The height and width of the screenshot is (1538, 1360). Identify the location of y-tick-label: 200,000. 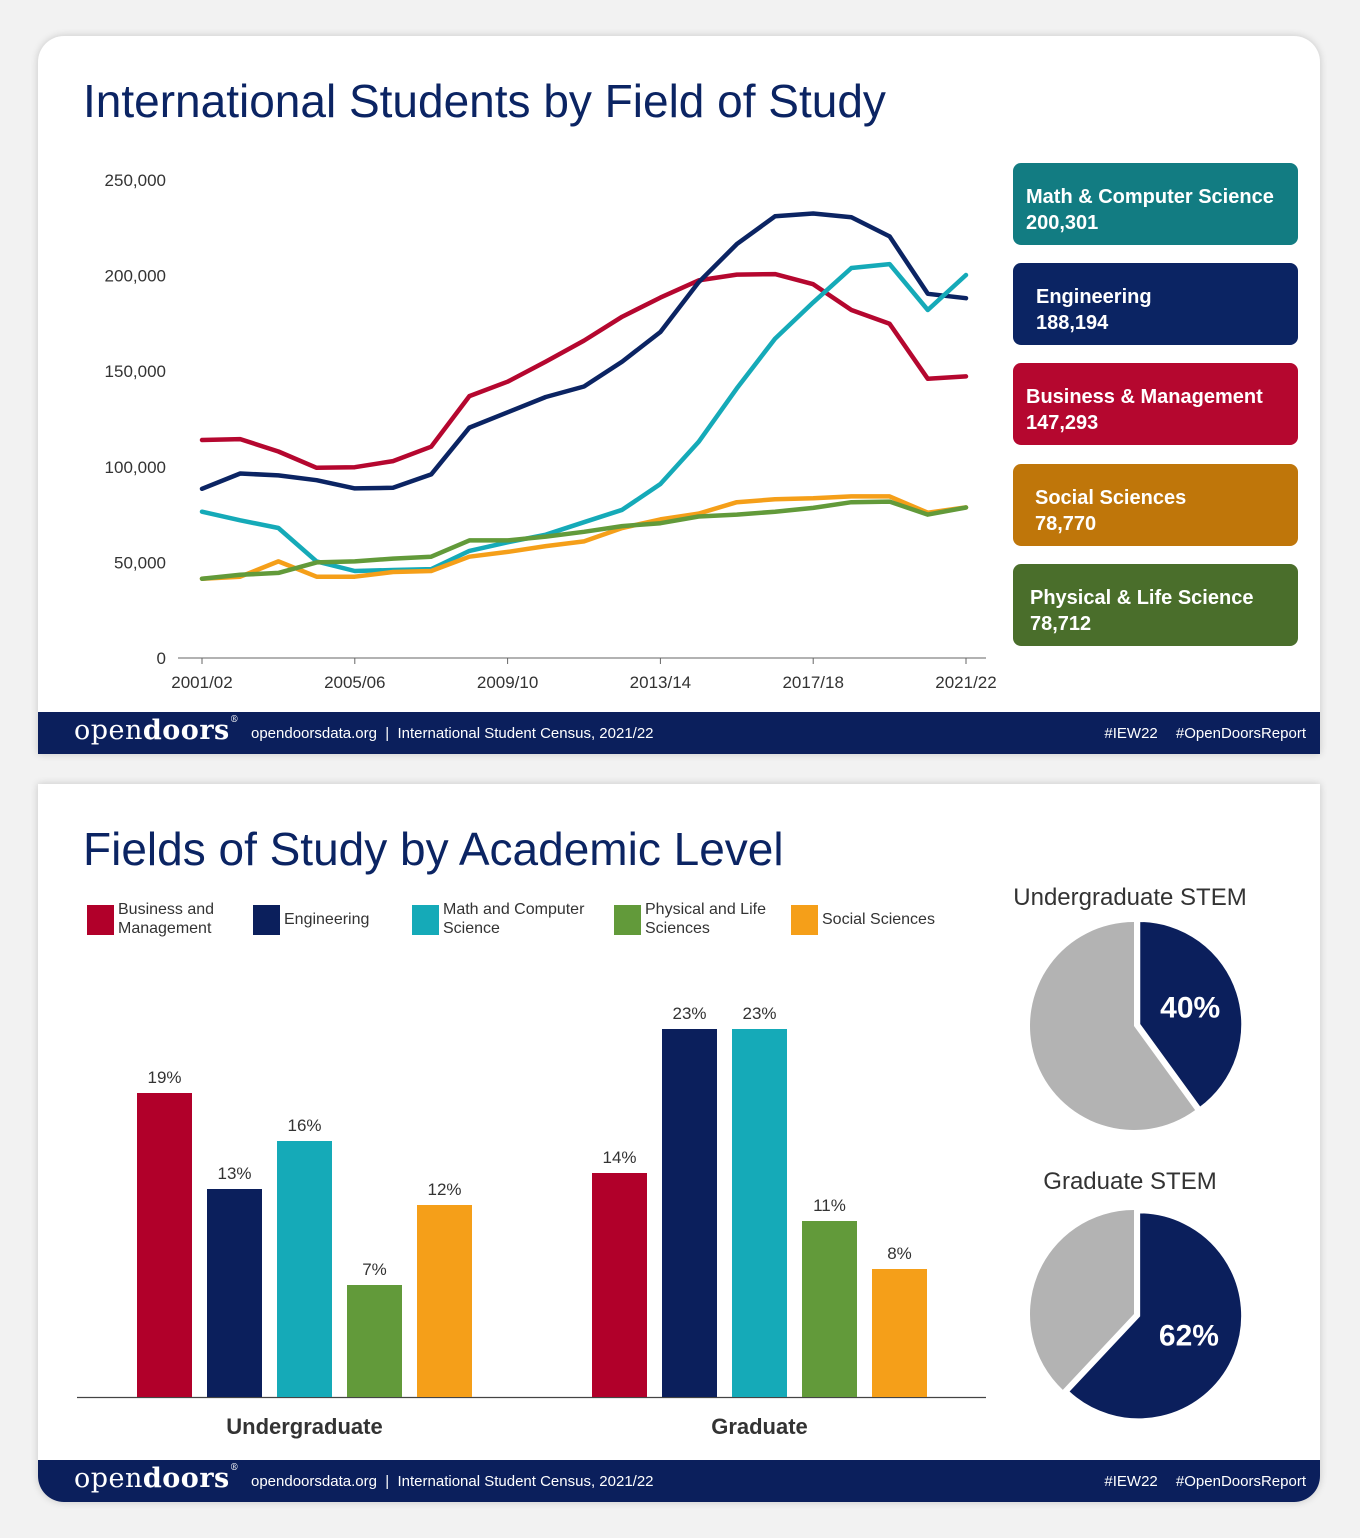
(135, 276).